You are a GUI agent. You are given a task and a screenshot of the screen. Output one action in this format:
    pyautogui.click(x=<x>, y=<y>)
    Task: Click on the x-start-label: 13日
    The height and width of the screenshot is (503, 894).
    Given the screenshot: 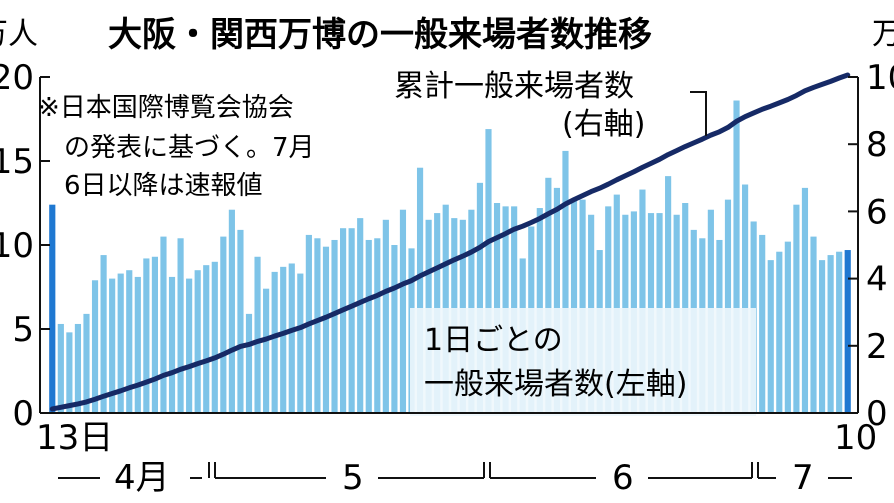 What is the action you would take?
    pyautogui.click(x=74, y=438)
    